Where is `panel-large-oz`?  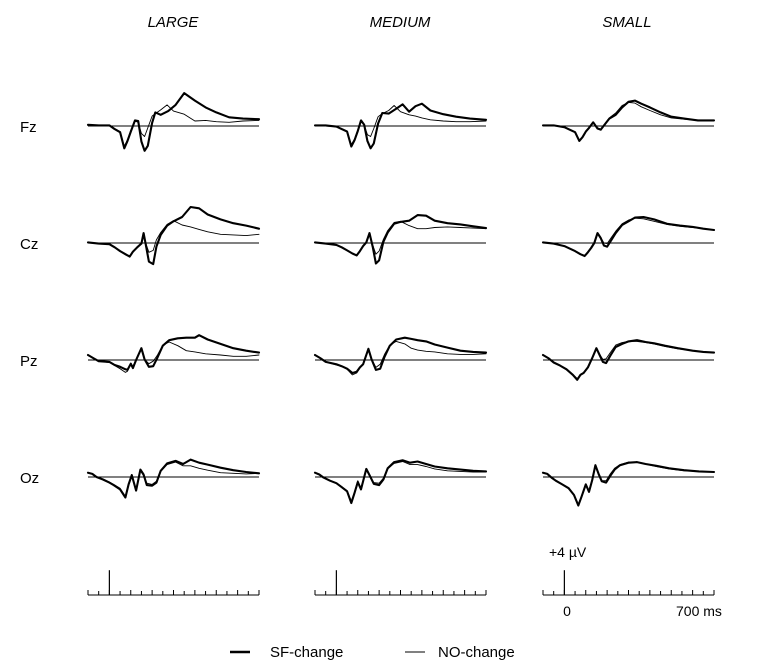
panel-large-oz is located at coordinates (173, 478).